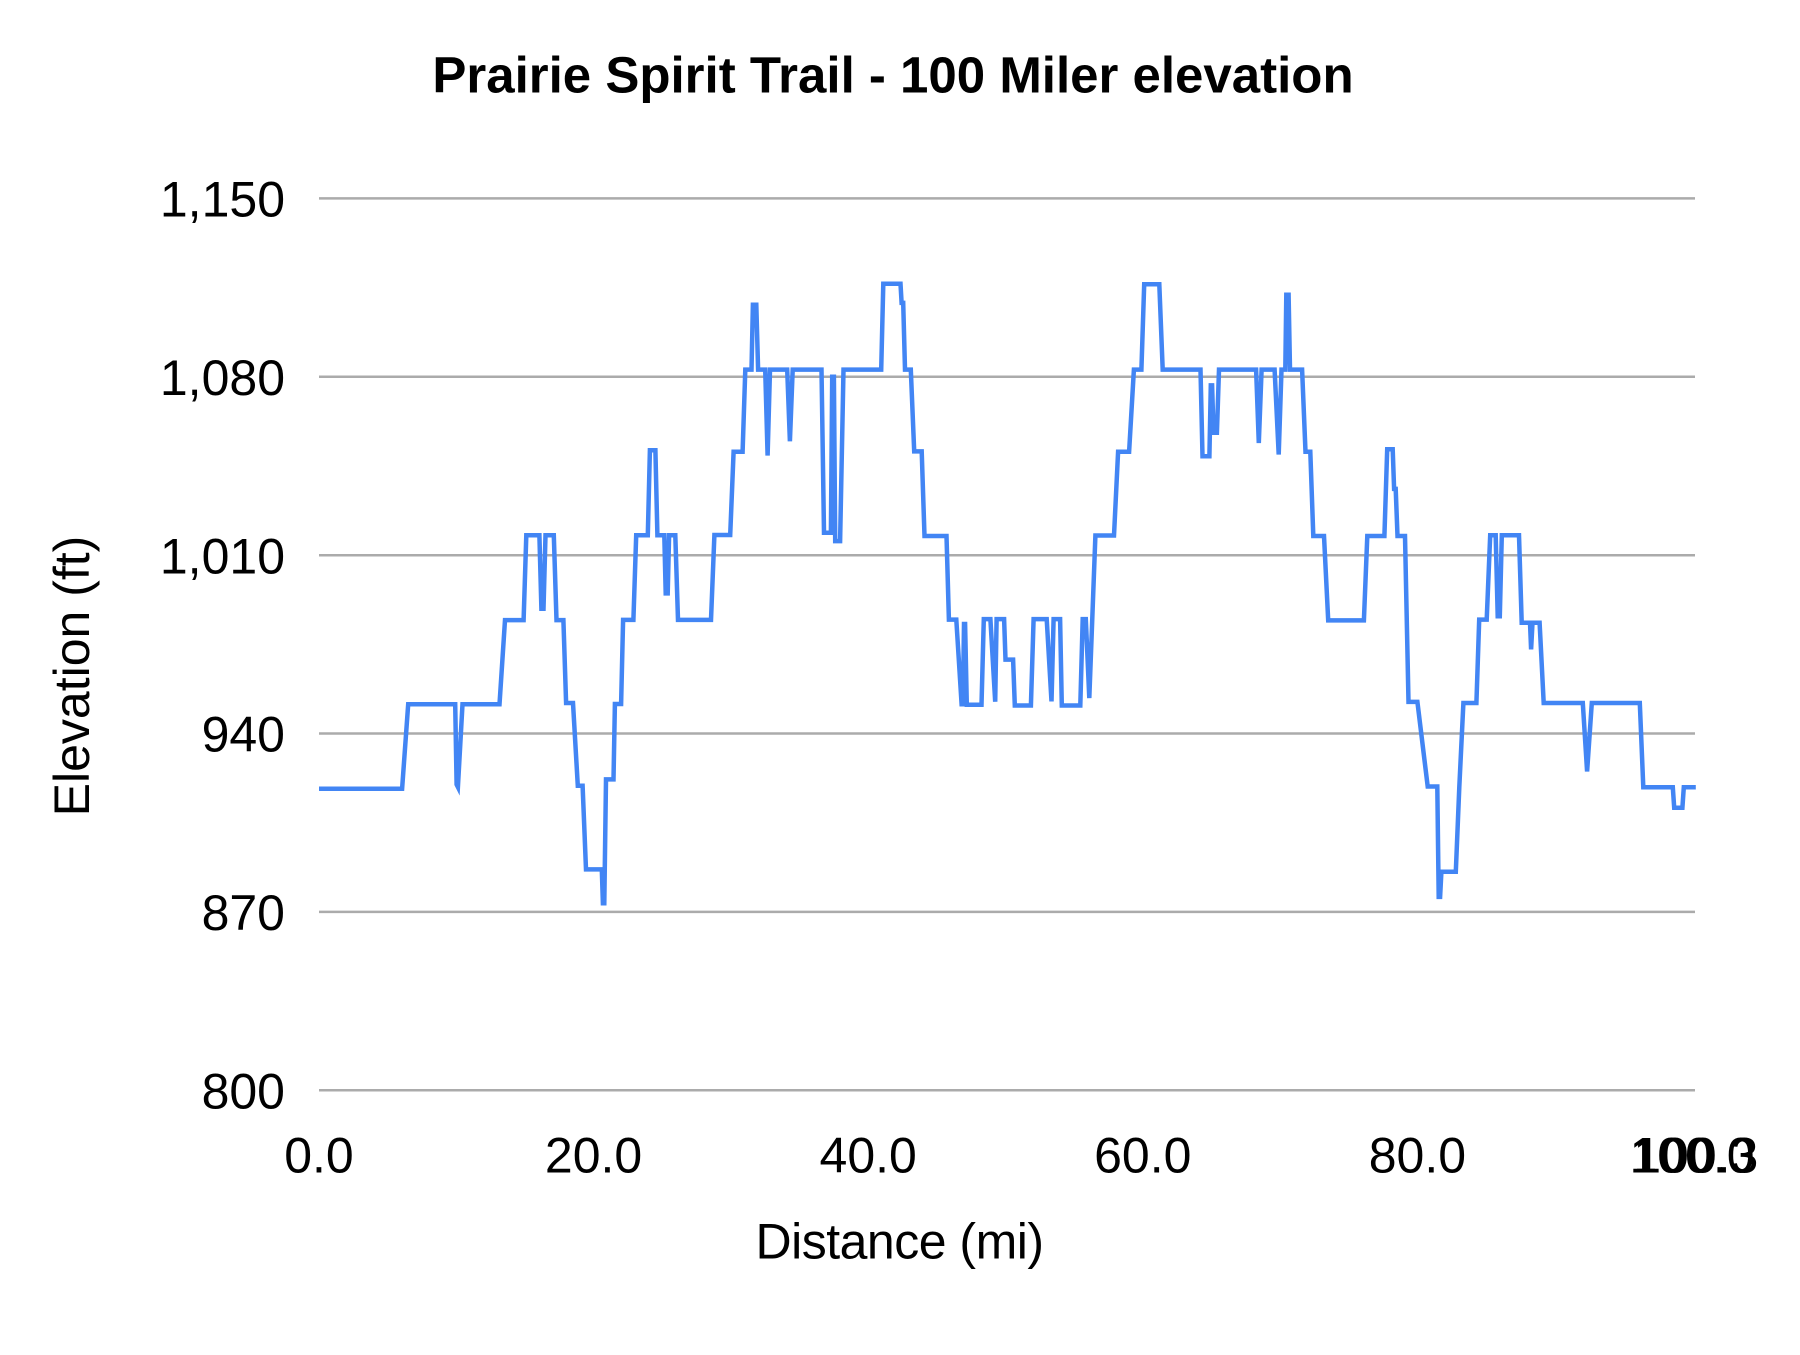 This screenshot has width=1800, height=1355. I want to click on svg-text: 0.0, so click(319, 1156).